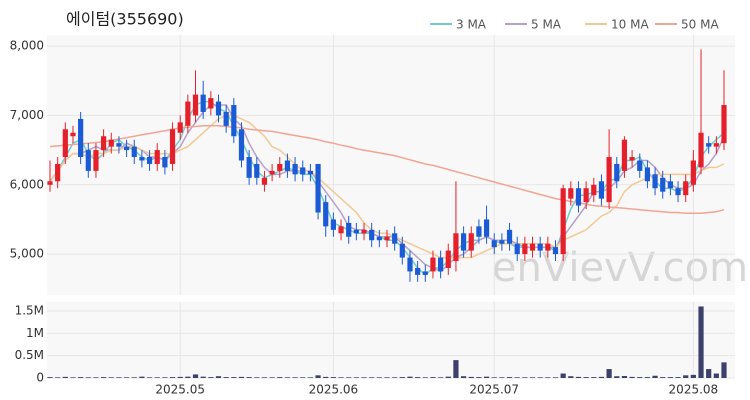  What do you see at coordinates (334, 390) in the screenshot?
I see `x-tick-label: 2025.06` at bounding box center [334, 390].